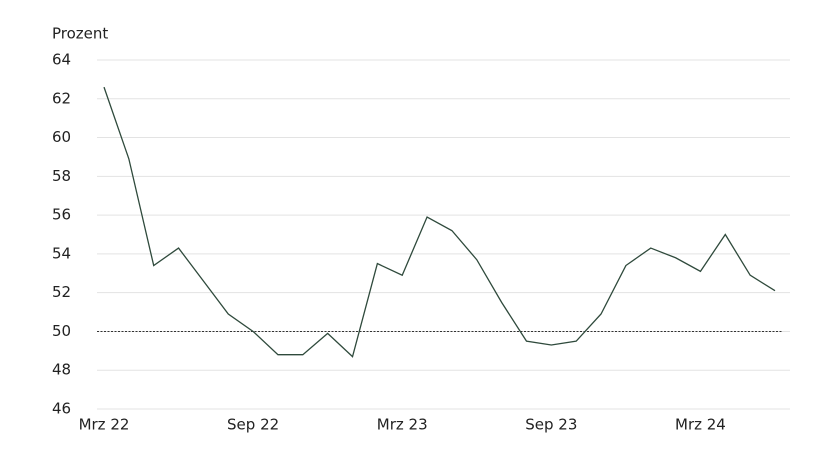 The width and height of the screenshot is (840, 465). I want to click on y-tick-label: 56, so click(61, 215).